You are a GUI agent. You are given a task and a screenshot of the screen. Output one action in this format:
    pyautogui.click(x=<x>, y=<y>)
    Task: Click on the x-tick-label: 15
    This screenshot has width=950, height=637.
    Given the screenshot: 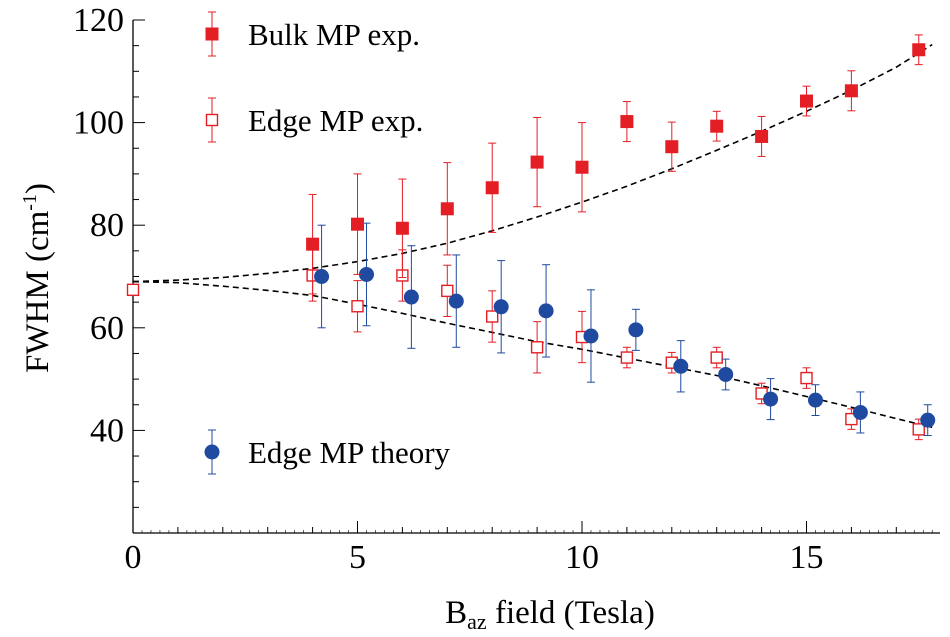 What is the action you would take?
    pyautogui.click(x=807, y=557)
    